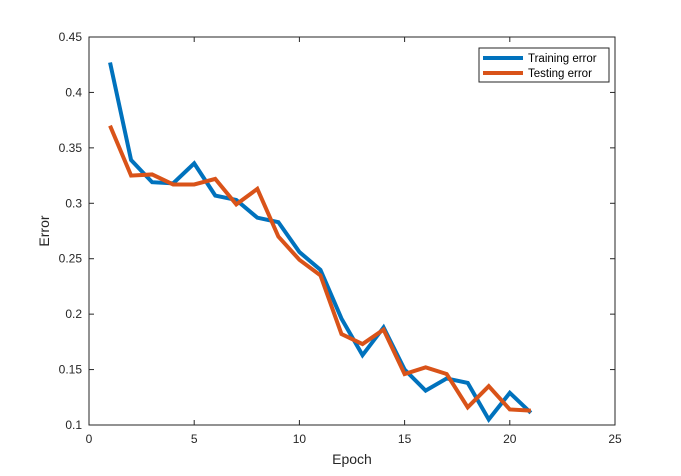  Describe the element at coordinates (71, 37) in the screenshot. I see `y-tick-label: 0.45` at that location.